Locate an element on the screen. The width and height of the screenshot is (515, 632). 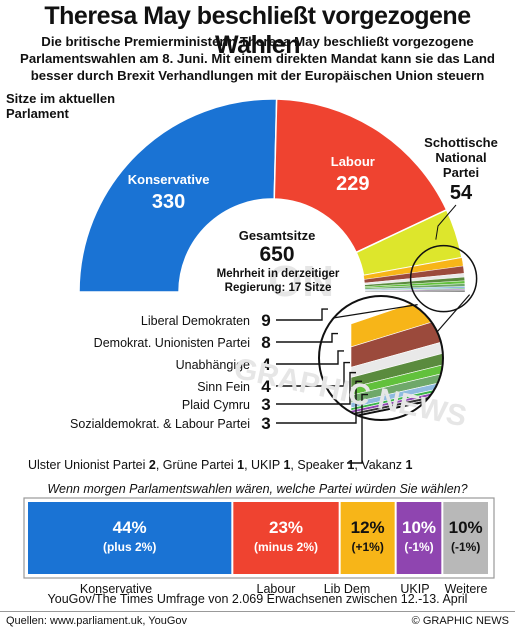
leader-liberal-demokraten is located at coordinates (302, 314).